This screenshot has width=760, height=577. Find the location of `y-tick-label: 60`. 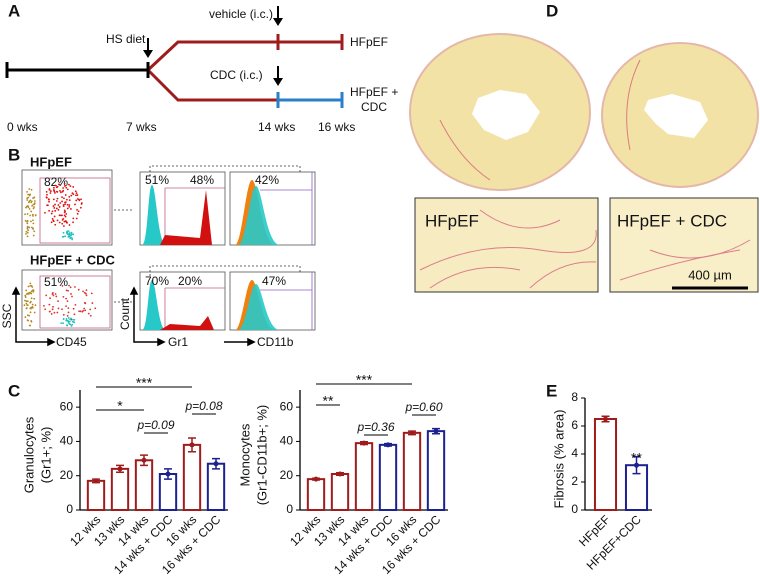

y-tick-label: 60 is located at coordinates (287, 406).